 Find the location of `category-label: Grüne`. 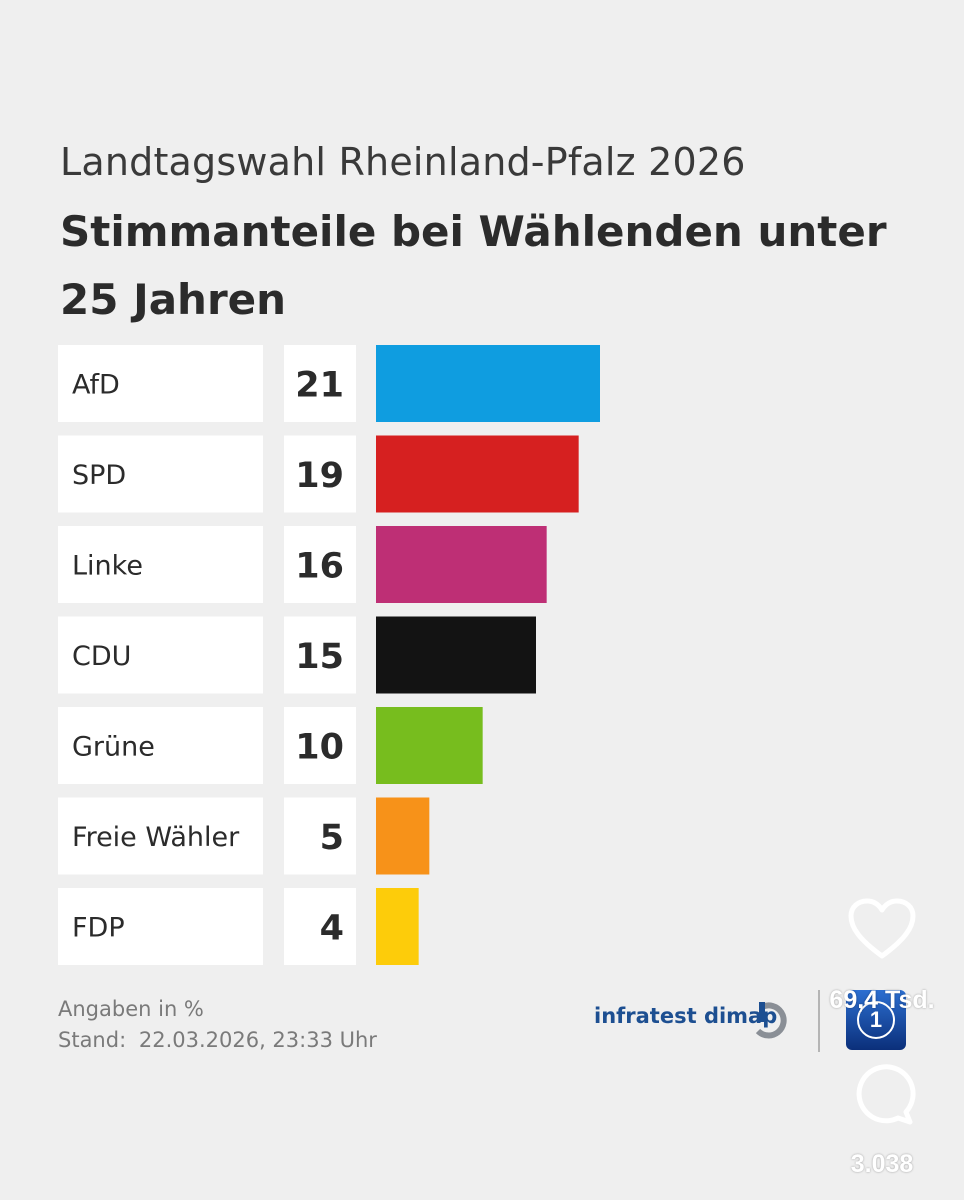

category-label: Grüne is located at coordinates (113, 747).